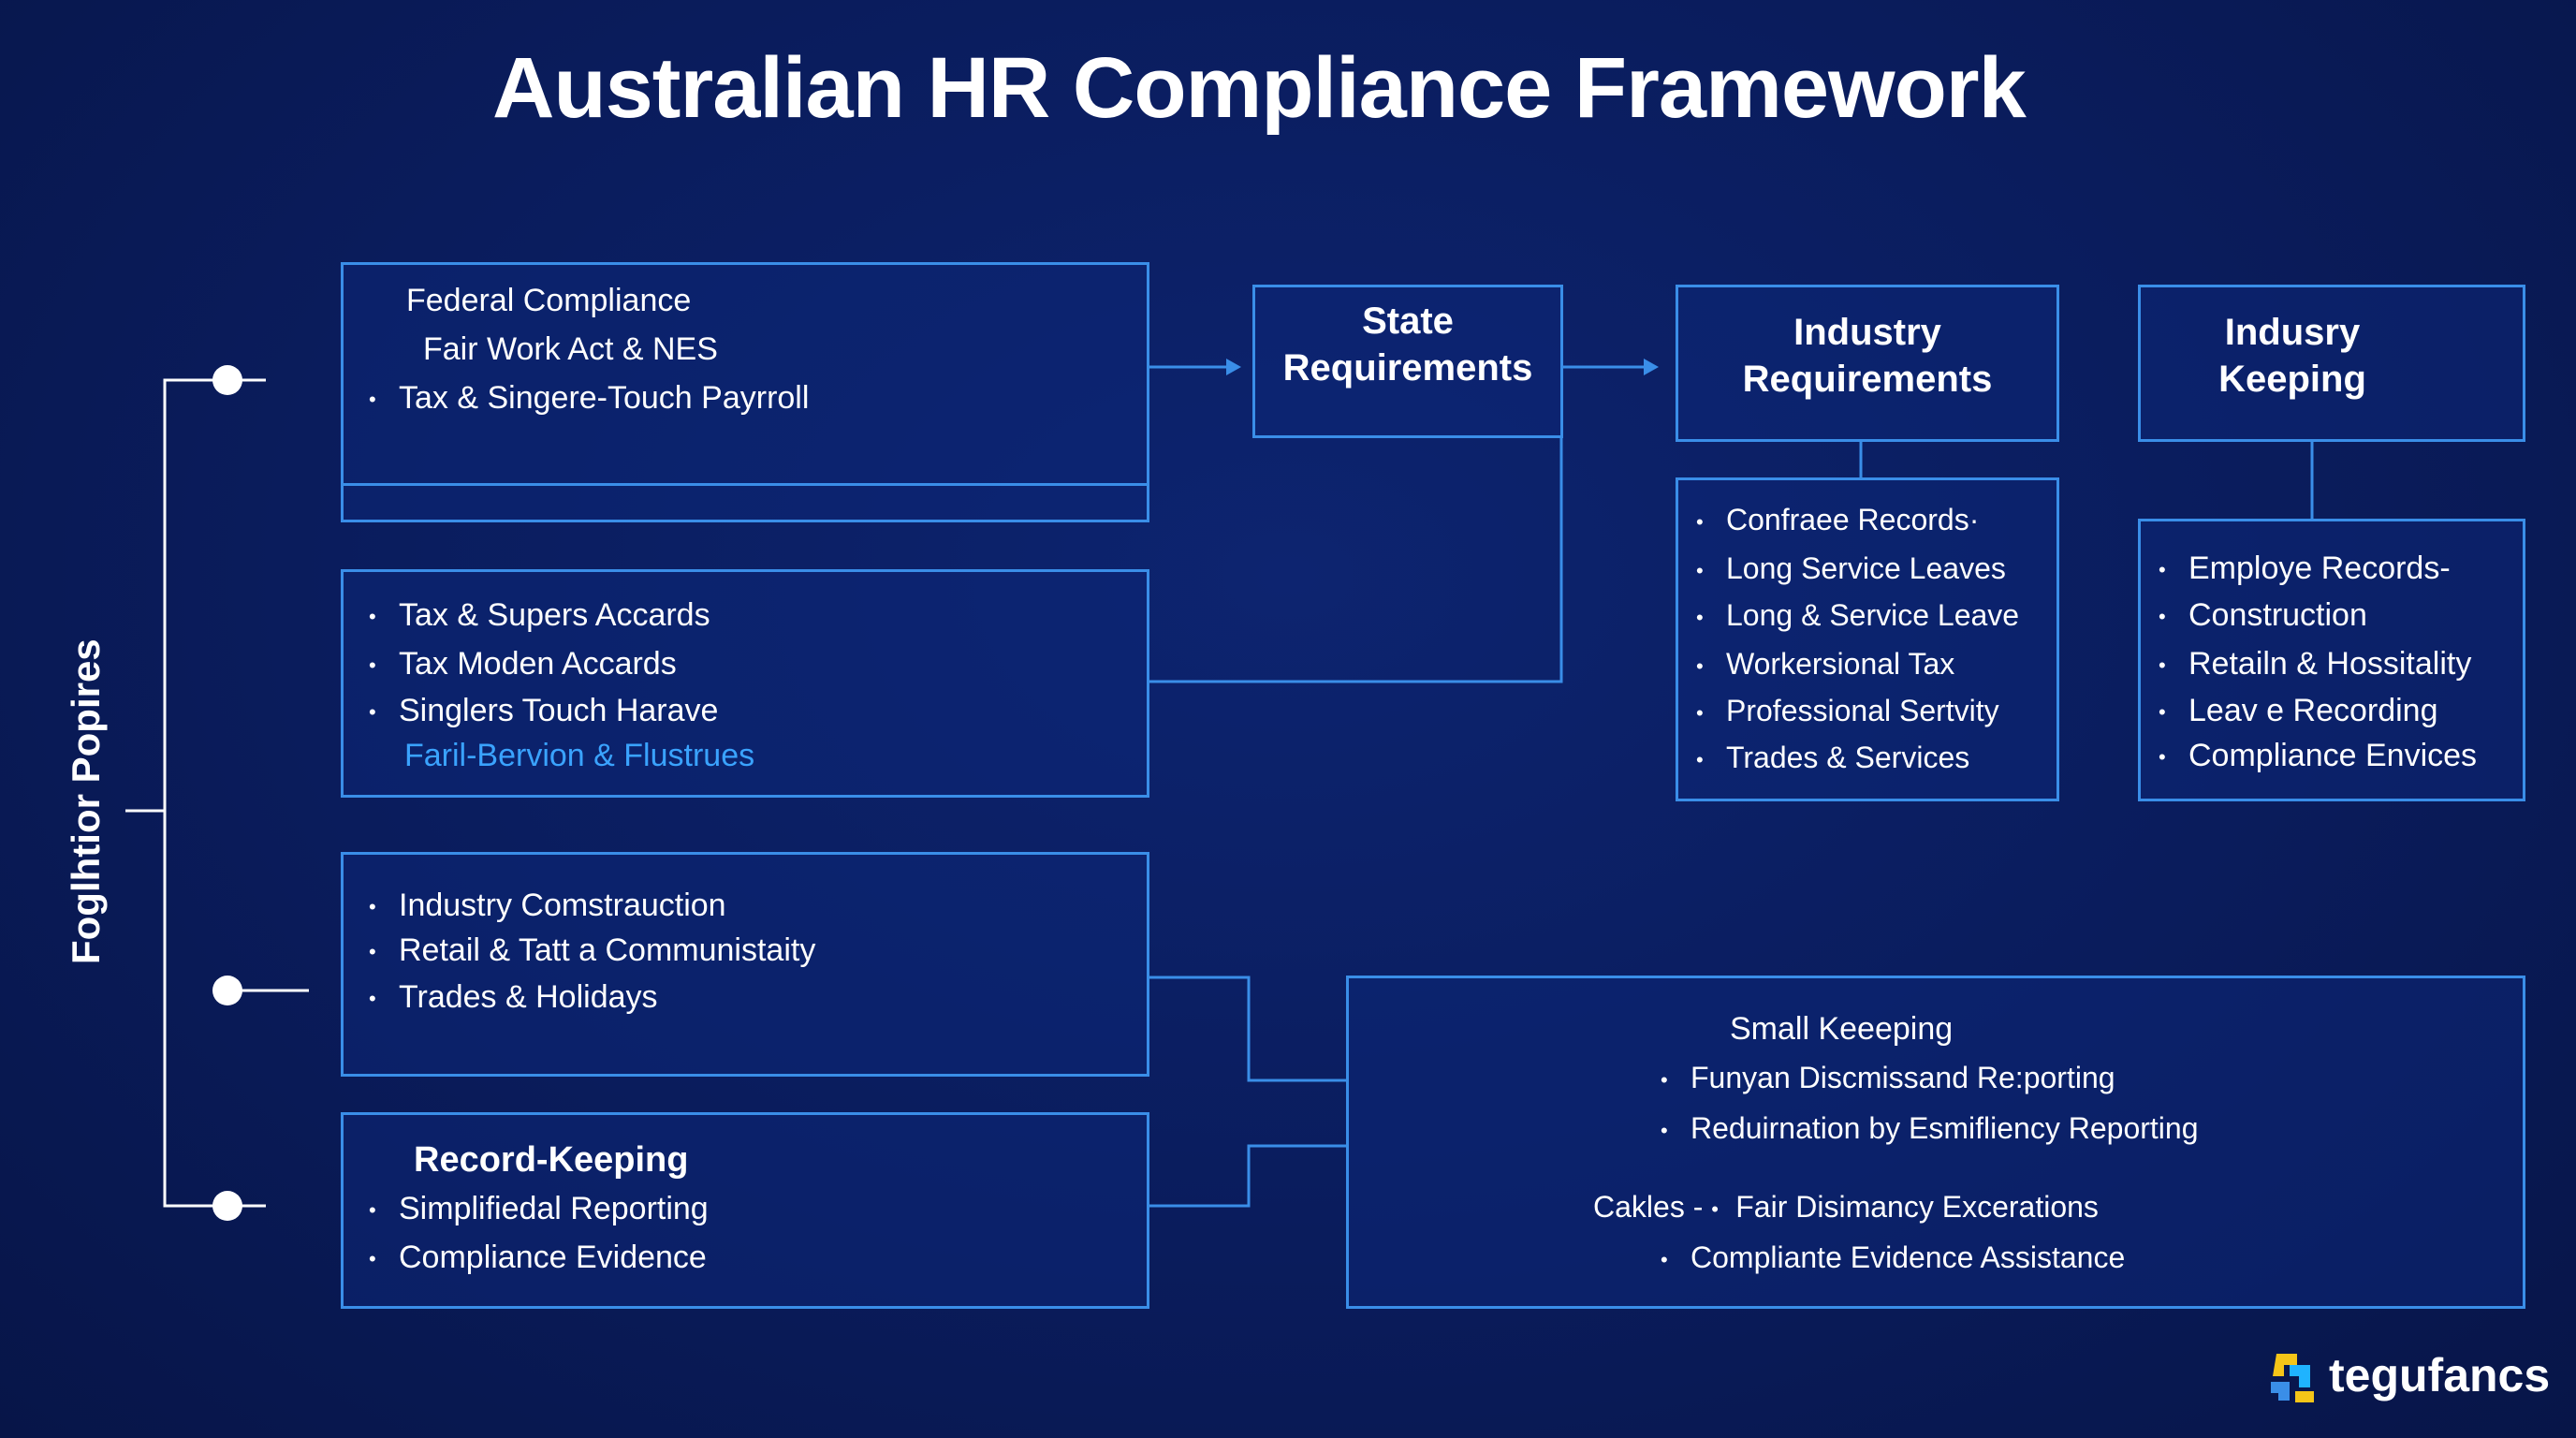 The height and width of the screenshot is (1438, 2576). I want to click on state-requirements-box, so click(1407, 361).